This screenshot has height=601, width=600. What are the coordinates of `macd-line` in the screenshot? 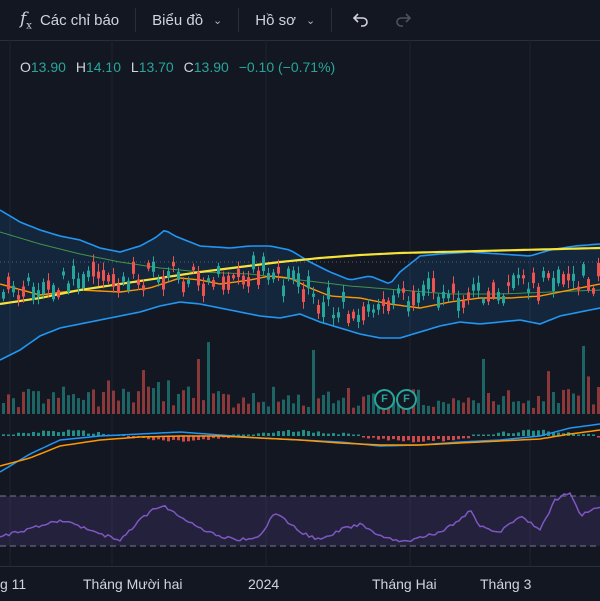 It's located at (300, 448).